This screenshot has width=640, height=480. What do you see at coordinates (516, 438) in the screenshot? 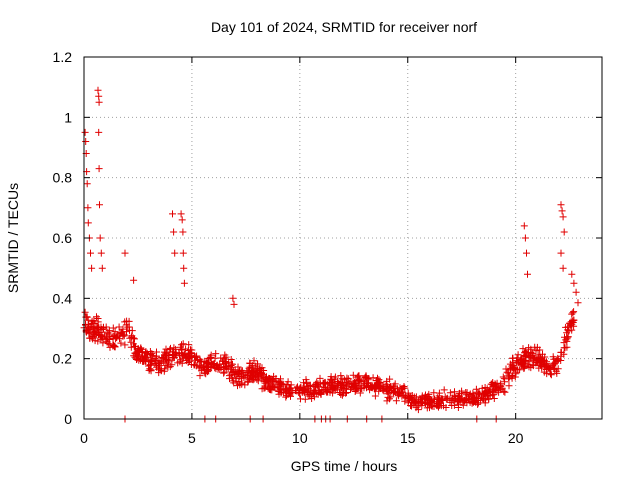
I see `x-tick-label: 20` at bounding box center [516, 438].